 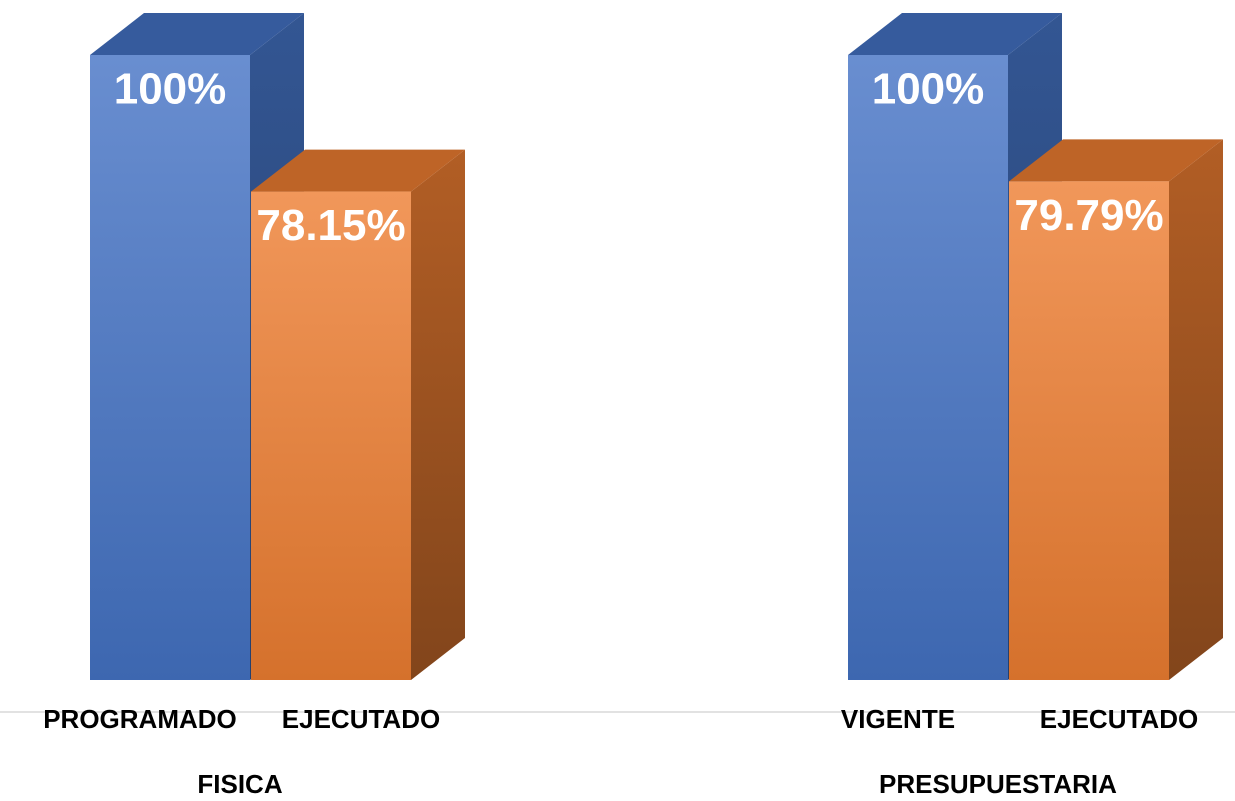 I want to click on x-tick-label: VIGENTE, so click(x=898, y=719).